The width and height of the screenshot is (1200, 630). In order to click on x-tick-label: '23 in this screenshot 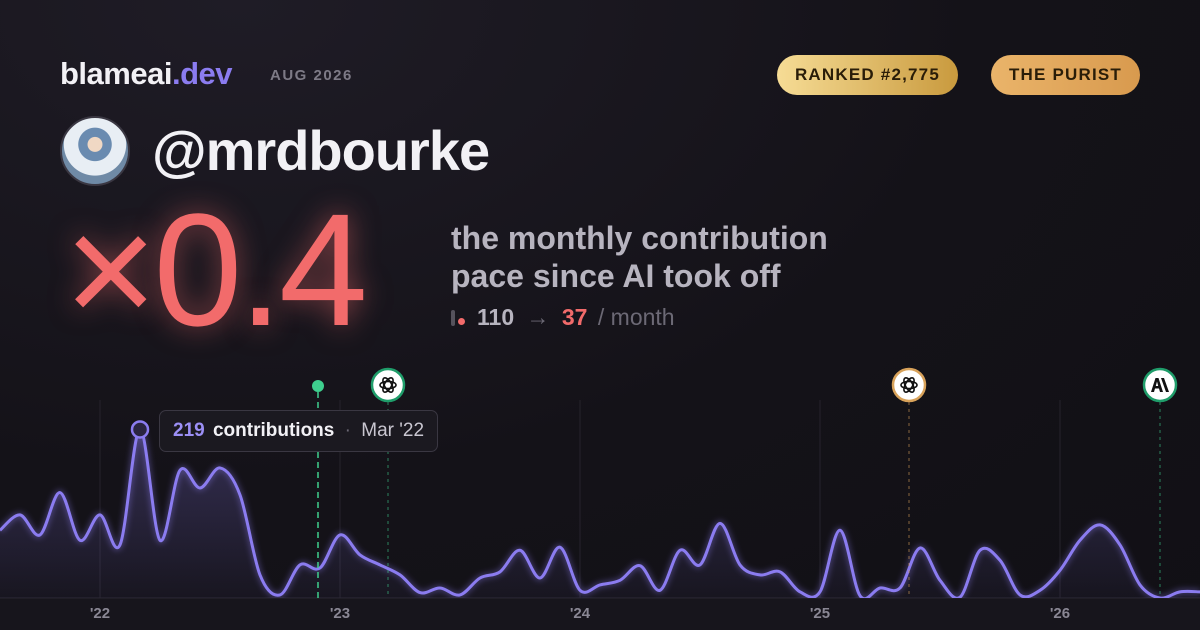, I will do `click(340, 613)`.